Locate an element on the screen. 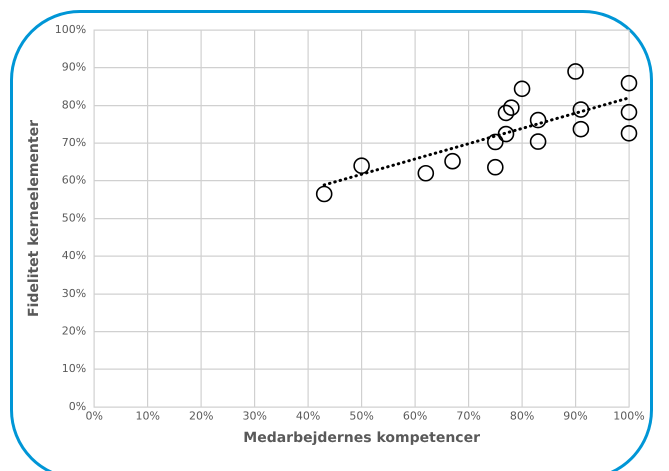 The width and height of the screenshot is (669, 471). y-tick-label: 60% is located at coordinates (74, 180).